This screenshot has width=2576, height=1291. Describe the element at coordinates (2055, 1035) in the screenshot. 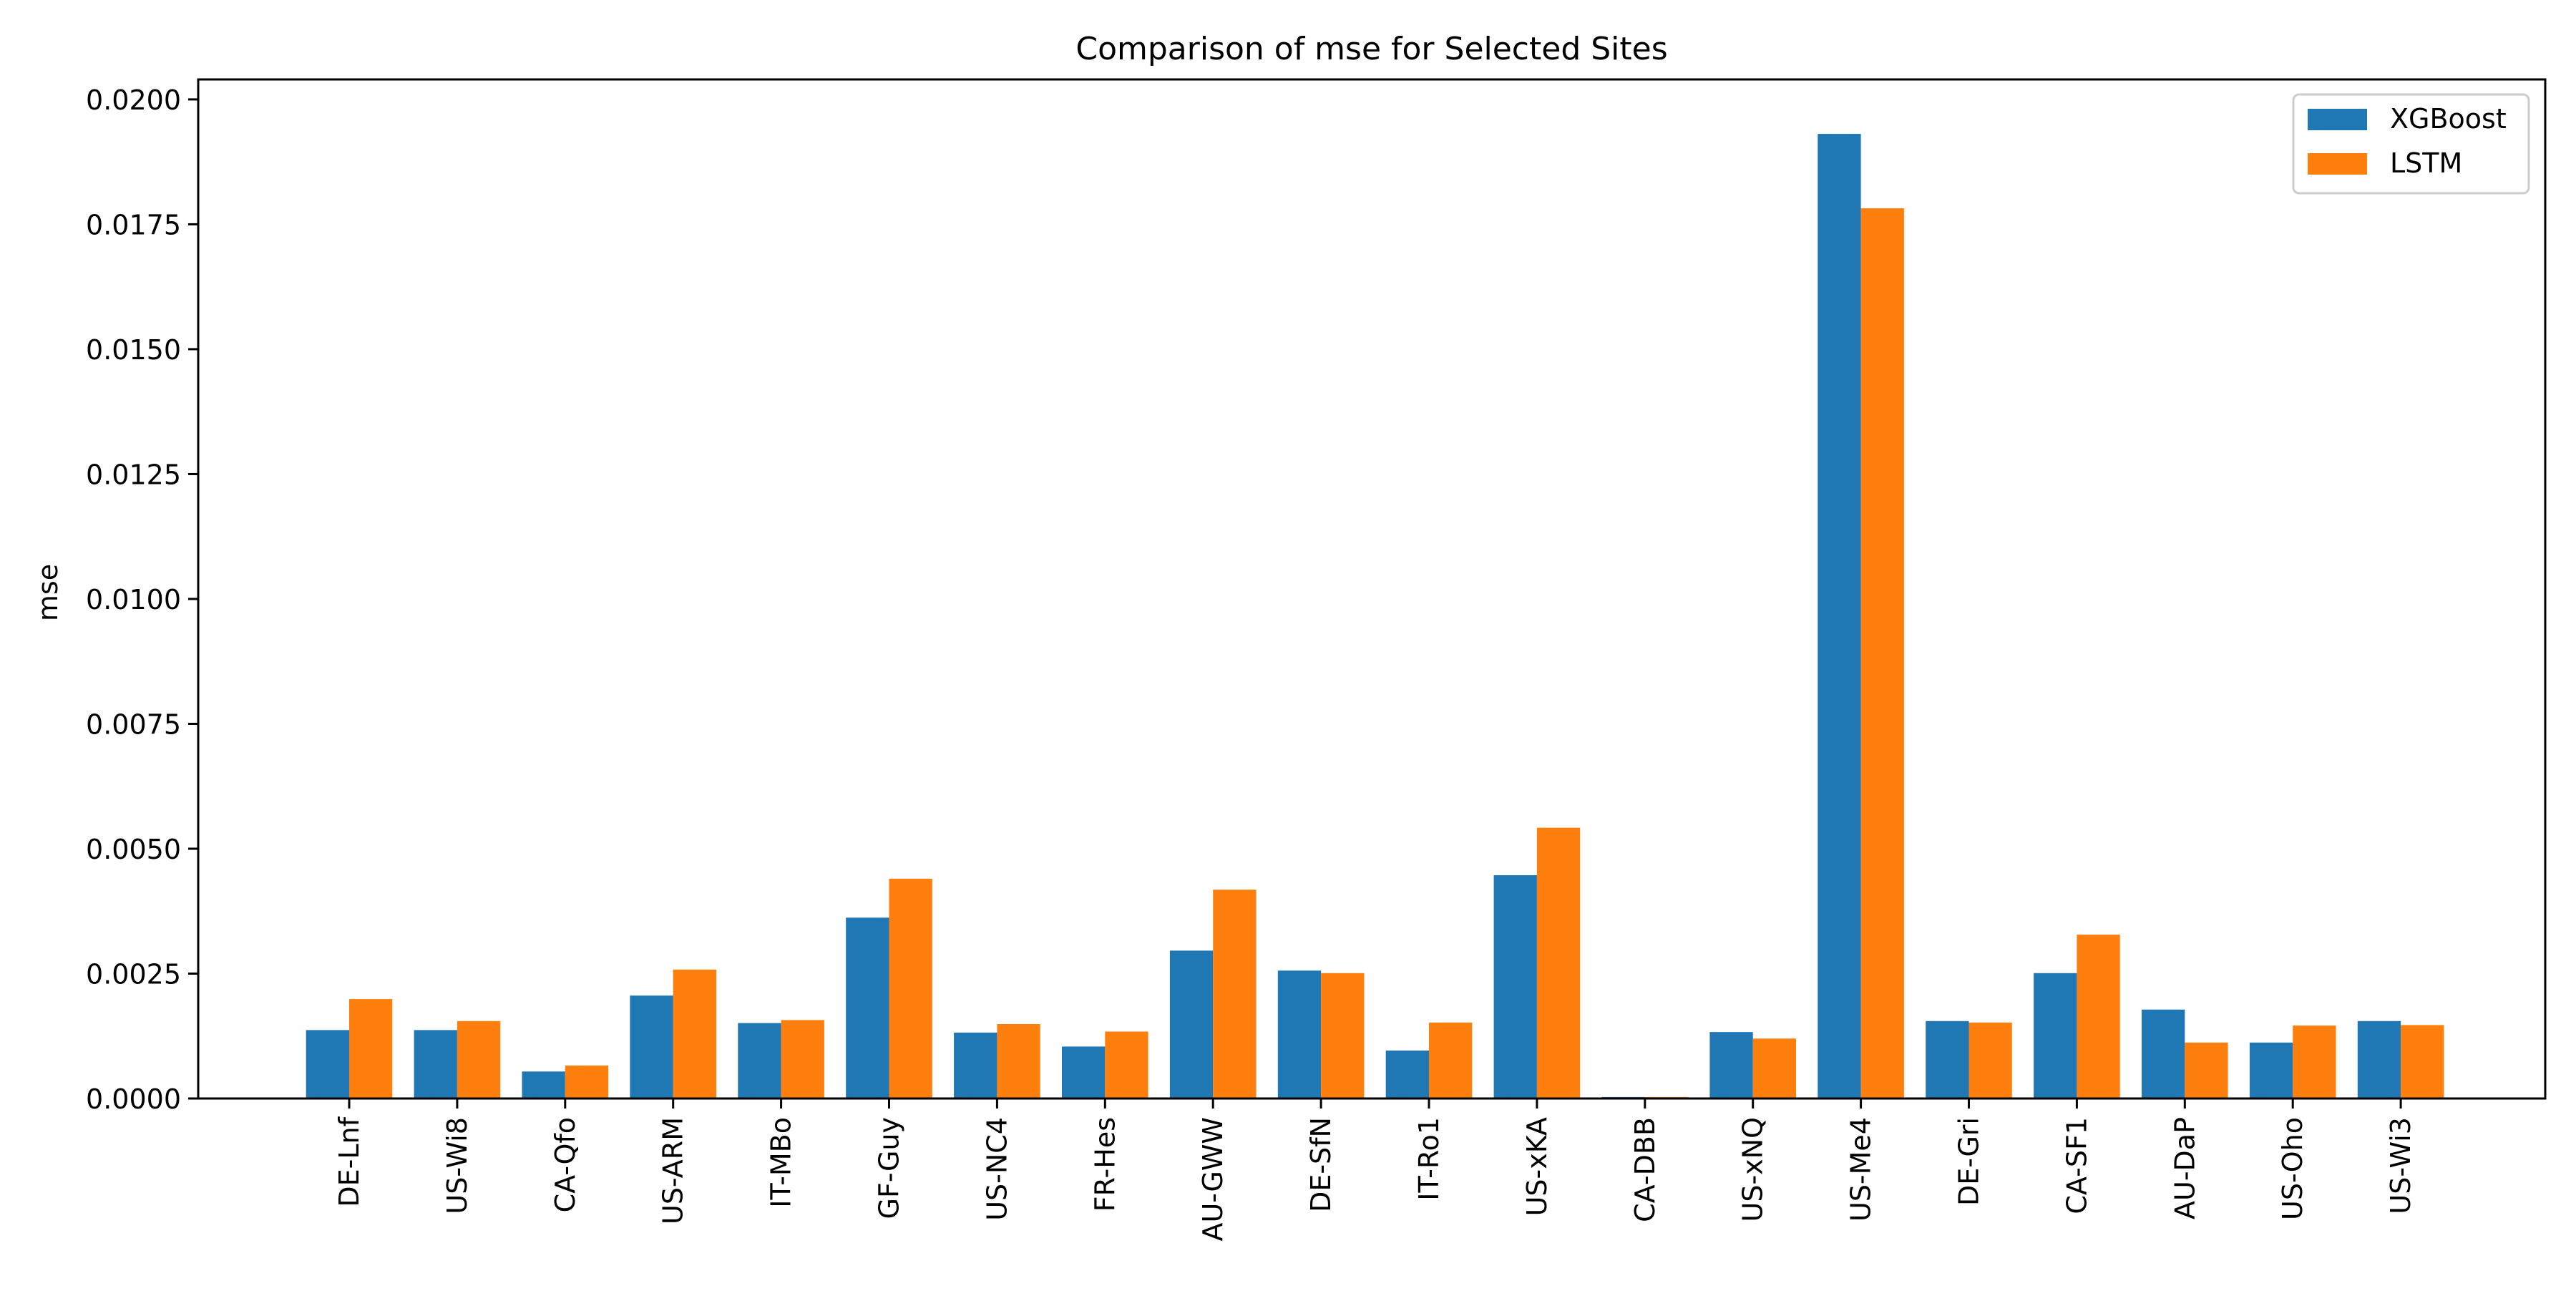

I see `bar-xgboost-ca-sf1` at that location.